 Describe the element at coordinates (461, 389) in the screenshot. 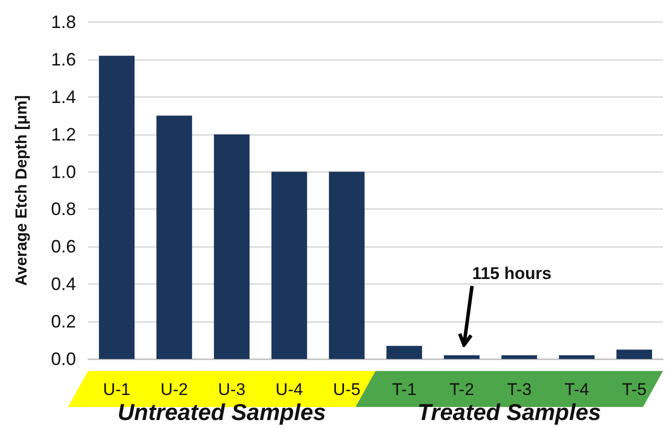

I see `x-tick-label: T-2` at that location.